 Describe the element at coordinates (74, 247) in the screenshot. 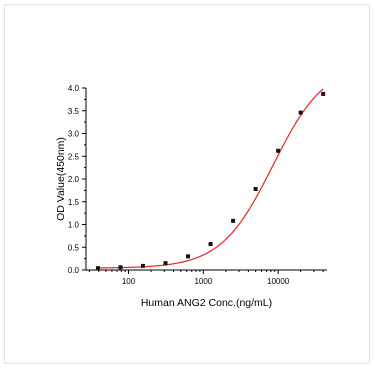

I see `y-tick-label: 0.5` at that location.